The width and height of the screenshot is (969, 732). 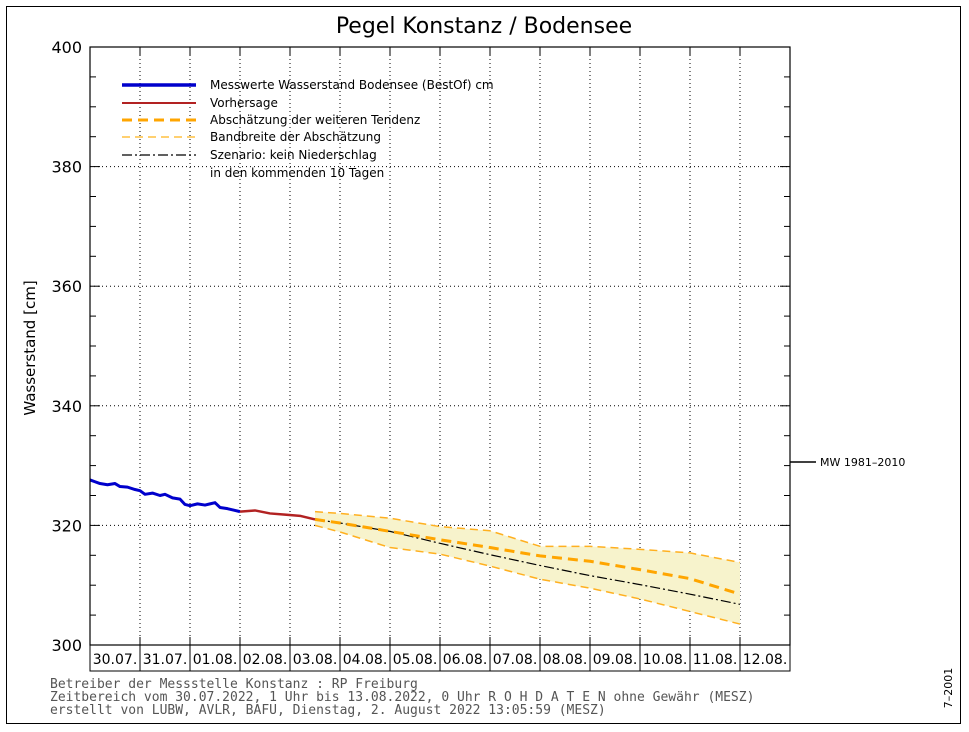 What do you see at coordinates (862, 462) in the screenshot?
I see `reference-label: MW 1981–2010` at bounding box center [862, 462].